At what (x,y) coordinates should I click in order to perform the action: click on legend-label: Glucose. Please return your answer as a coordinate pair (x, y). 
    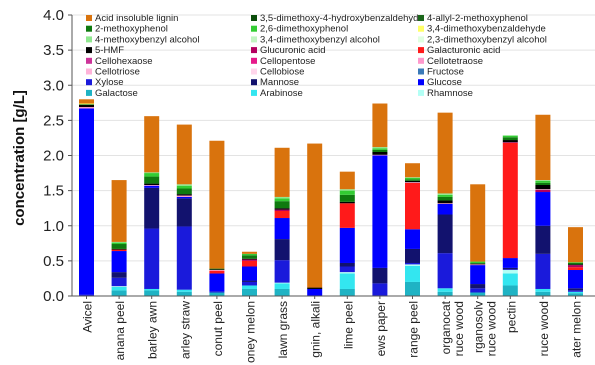
    Looking at the image, I should click on (444, 82).